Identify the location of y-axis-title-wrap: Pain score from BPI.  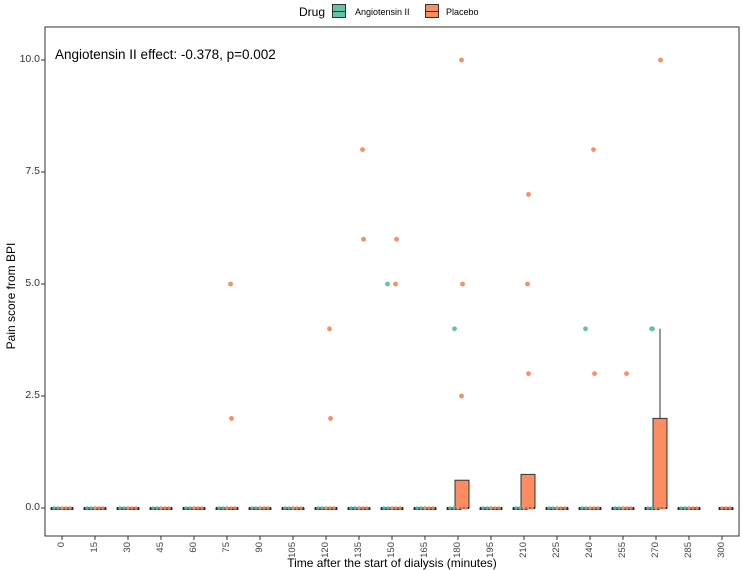
(11, 296).